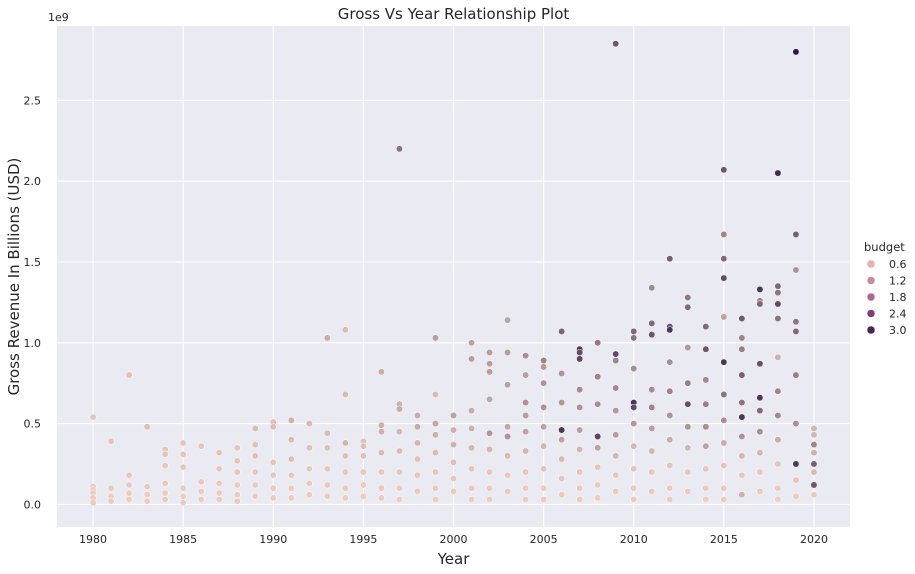  Describe the element at coordinates (33, 504) in the screenshot. I see `y-tick-label: 0.0` at that location.